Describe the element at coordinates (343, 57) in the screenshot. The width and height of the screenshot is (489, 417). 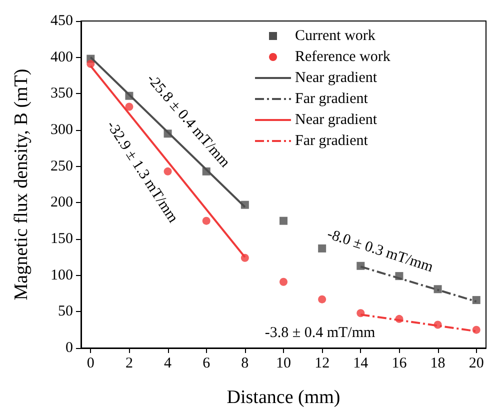
I see `legend-label: Reference work` at that location.